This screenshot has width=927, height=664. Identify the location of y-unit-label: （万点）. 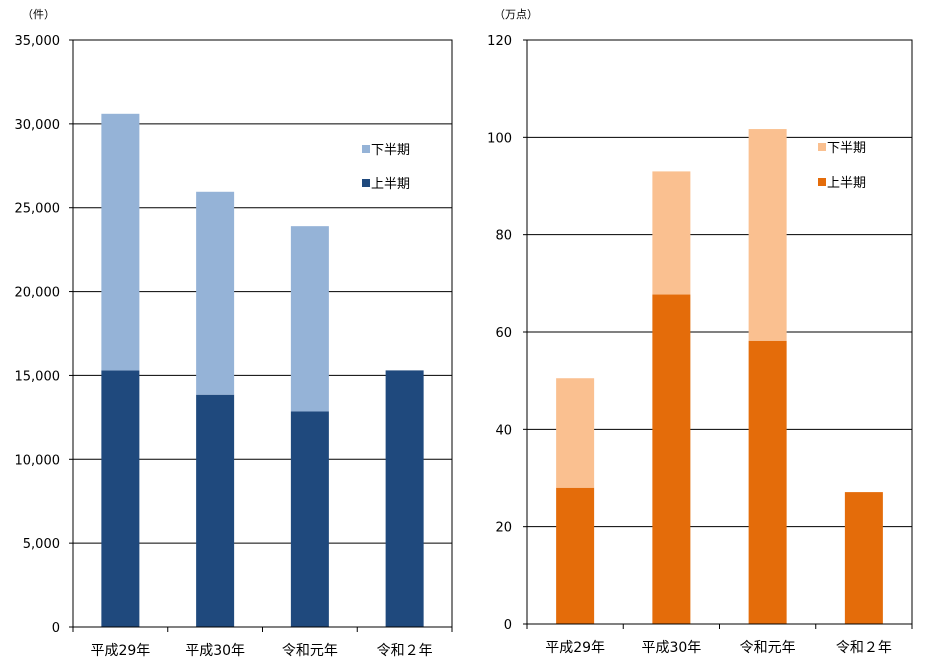
(516, 14).